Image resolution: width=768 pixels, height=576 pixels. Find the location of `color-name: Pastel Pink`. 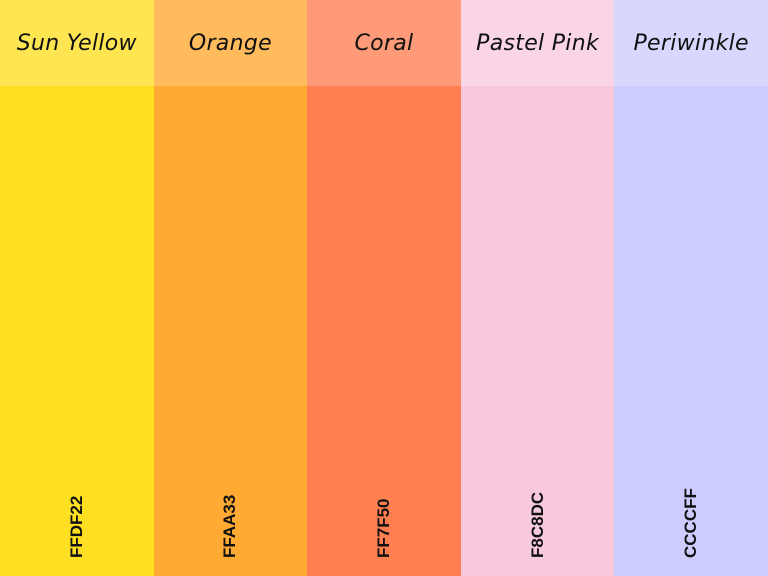

color-name: Pastel Pink is located at coordinates (537, 43).